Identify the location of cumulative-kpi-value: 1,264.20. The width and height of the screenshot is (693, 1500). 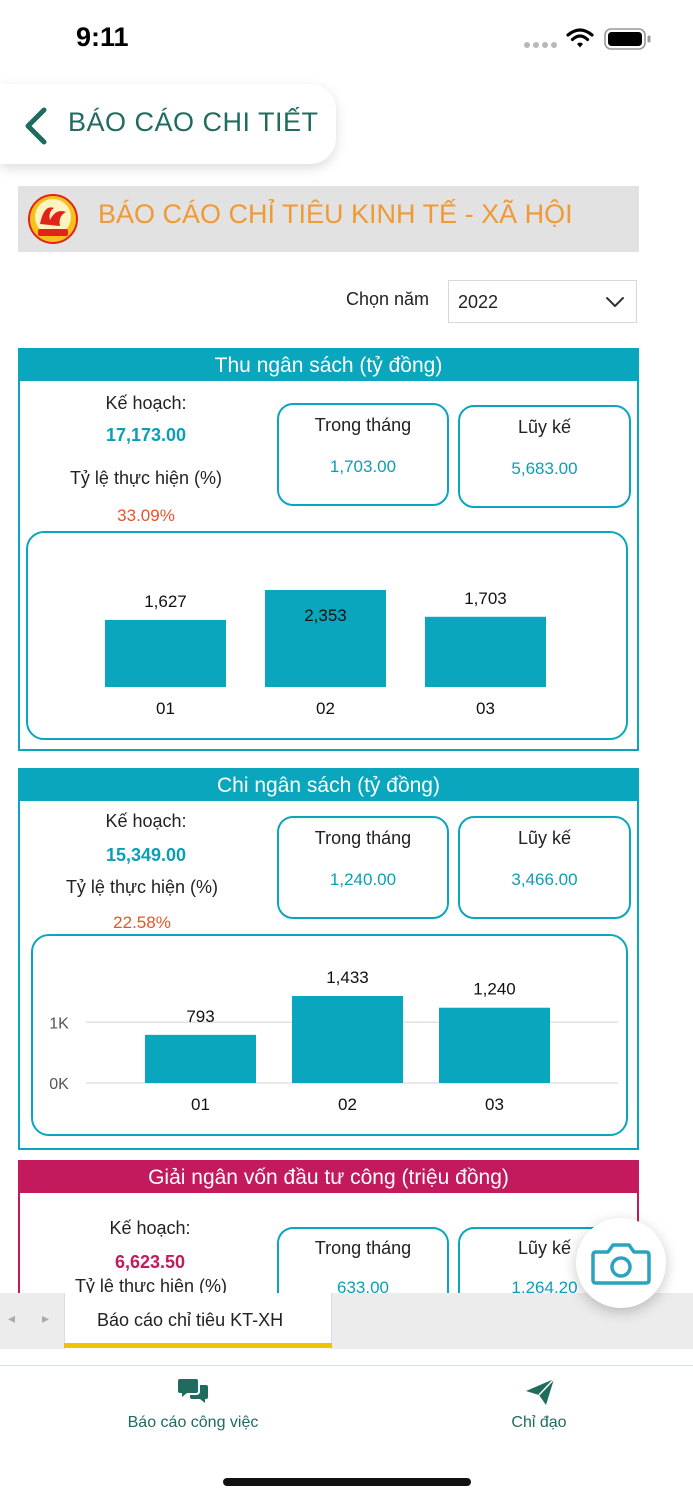
(544, 1285).